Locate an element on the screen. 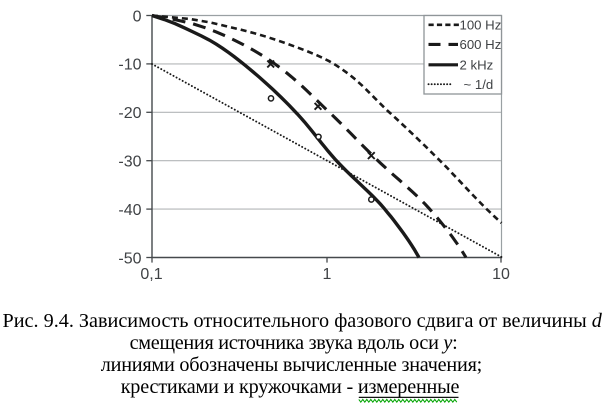 Image resolution: width=608 pixels, height=408 pixels. svg-text: 600 Hz is located at coordinates (481, 44).